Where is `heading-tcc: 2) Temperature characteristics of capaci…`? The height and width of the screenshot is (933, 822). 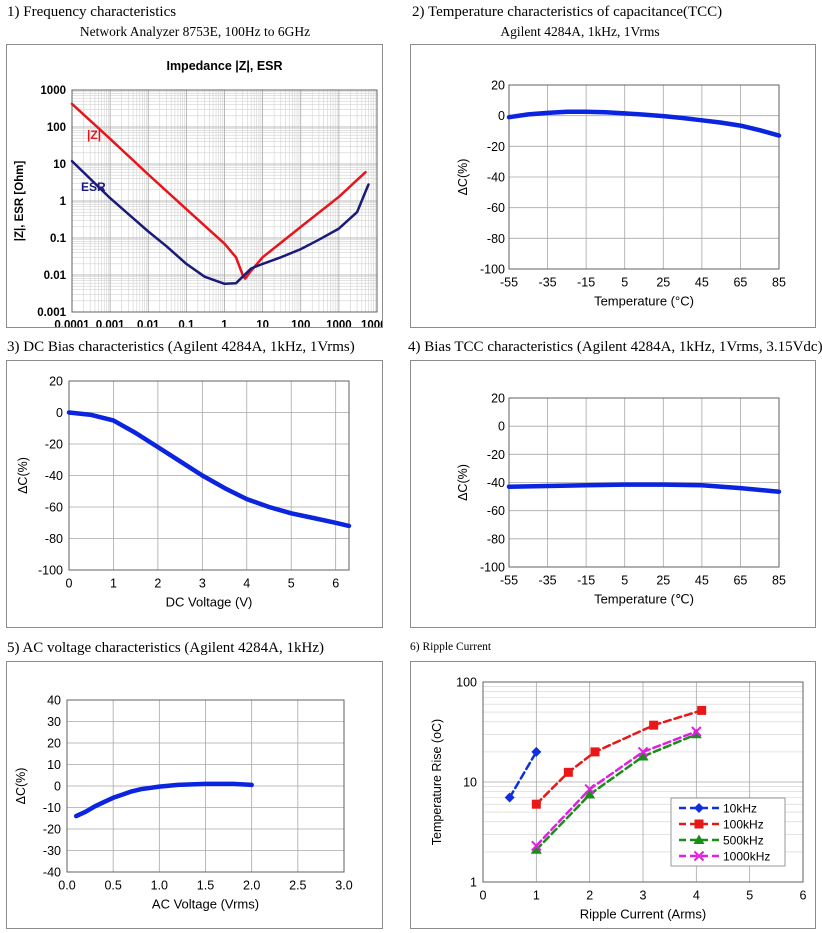 heading-tcc: 2) Temperature characteristics of capaci… is located at coordinates (567, 12).